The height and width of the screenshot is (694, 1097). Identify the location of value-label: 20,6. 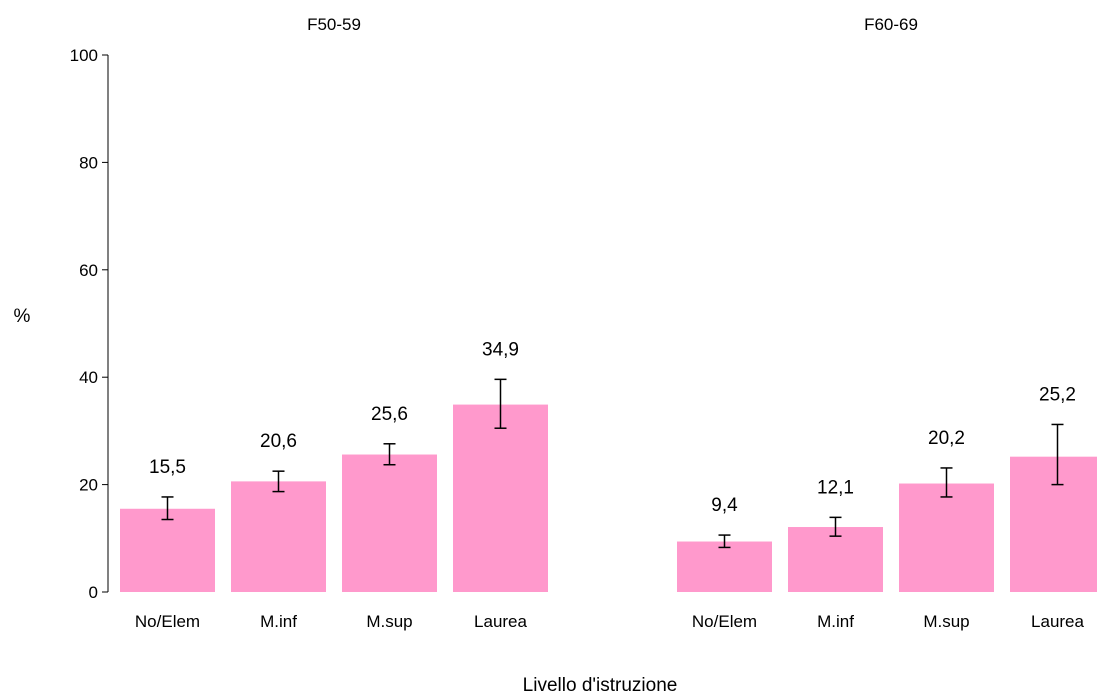
(278, 441).